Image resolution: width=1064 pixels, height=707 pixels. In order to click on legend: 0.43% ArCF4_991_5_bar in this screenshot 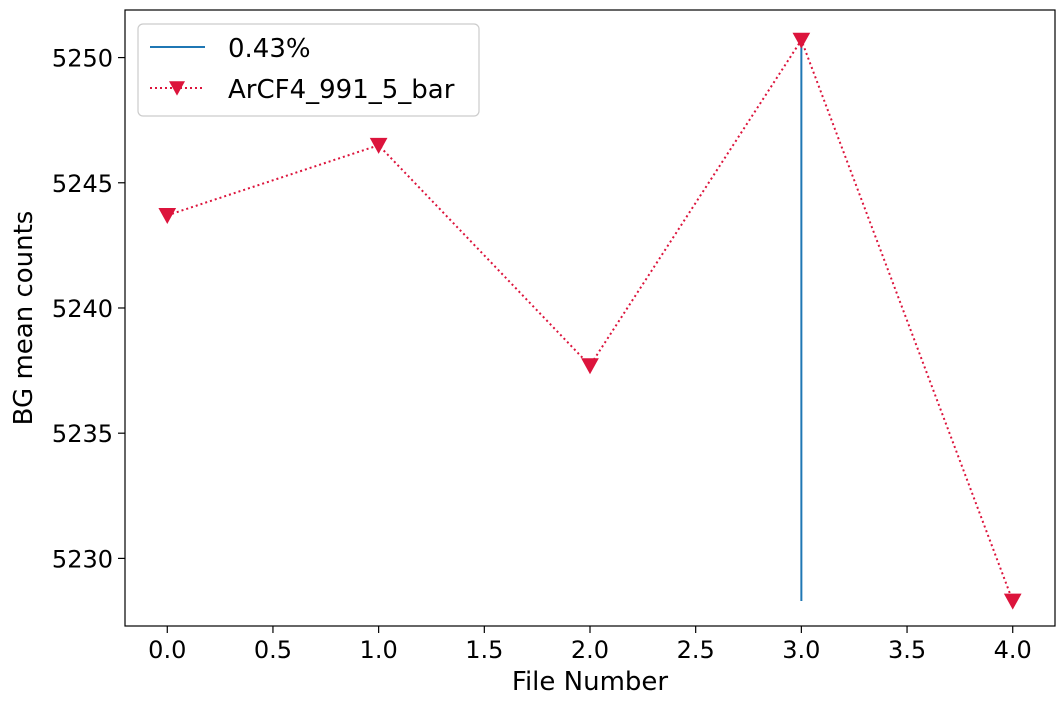, I will do `click(308, 70)`.